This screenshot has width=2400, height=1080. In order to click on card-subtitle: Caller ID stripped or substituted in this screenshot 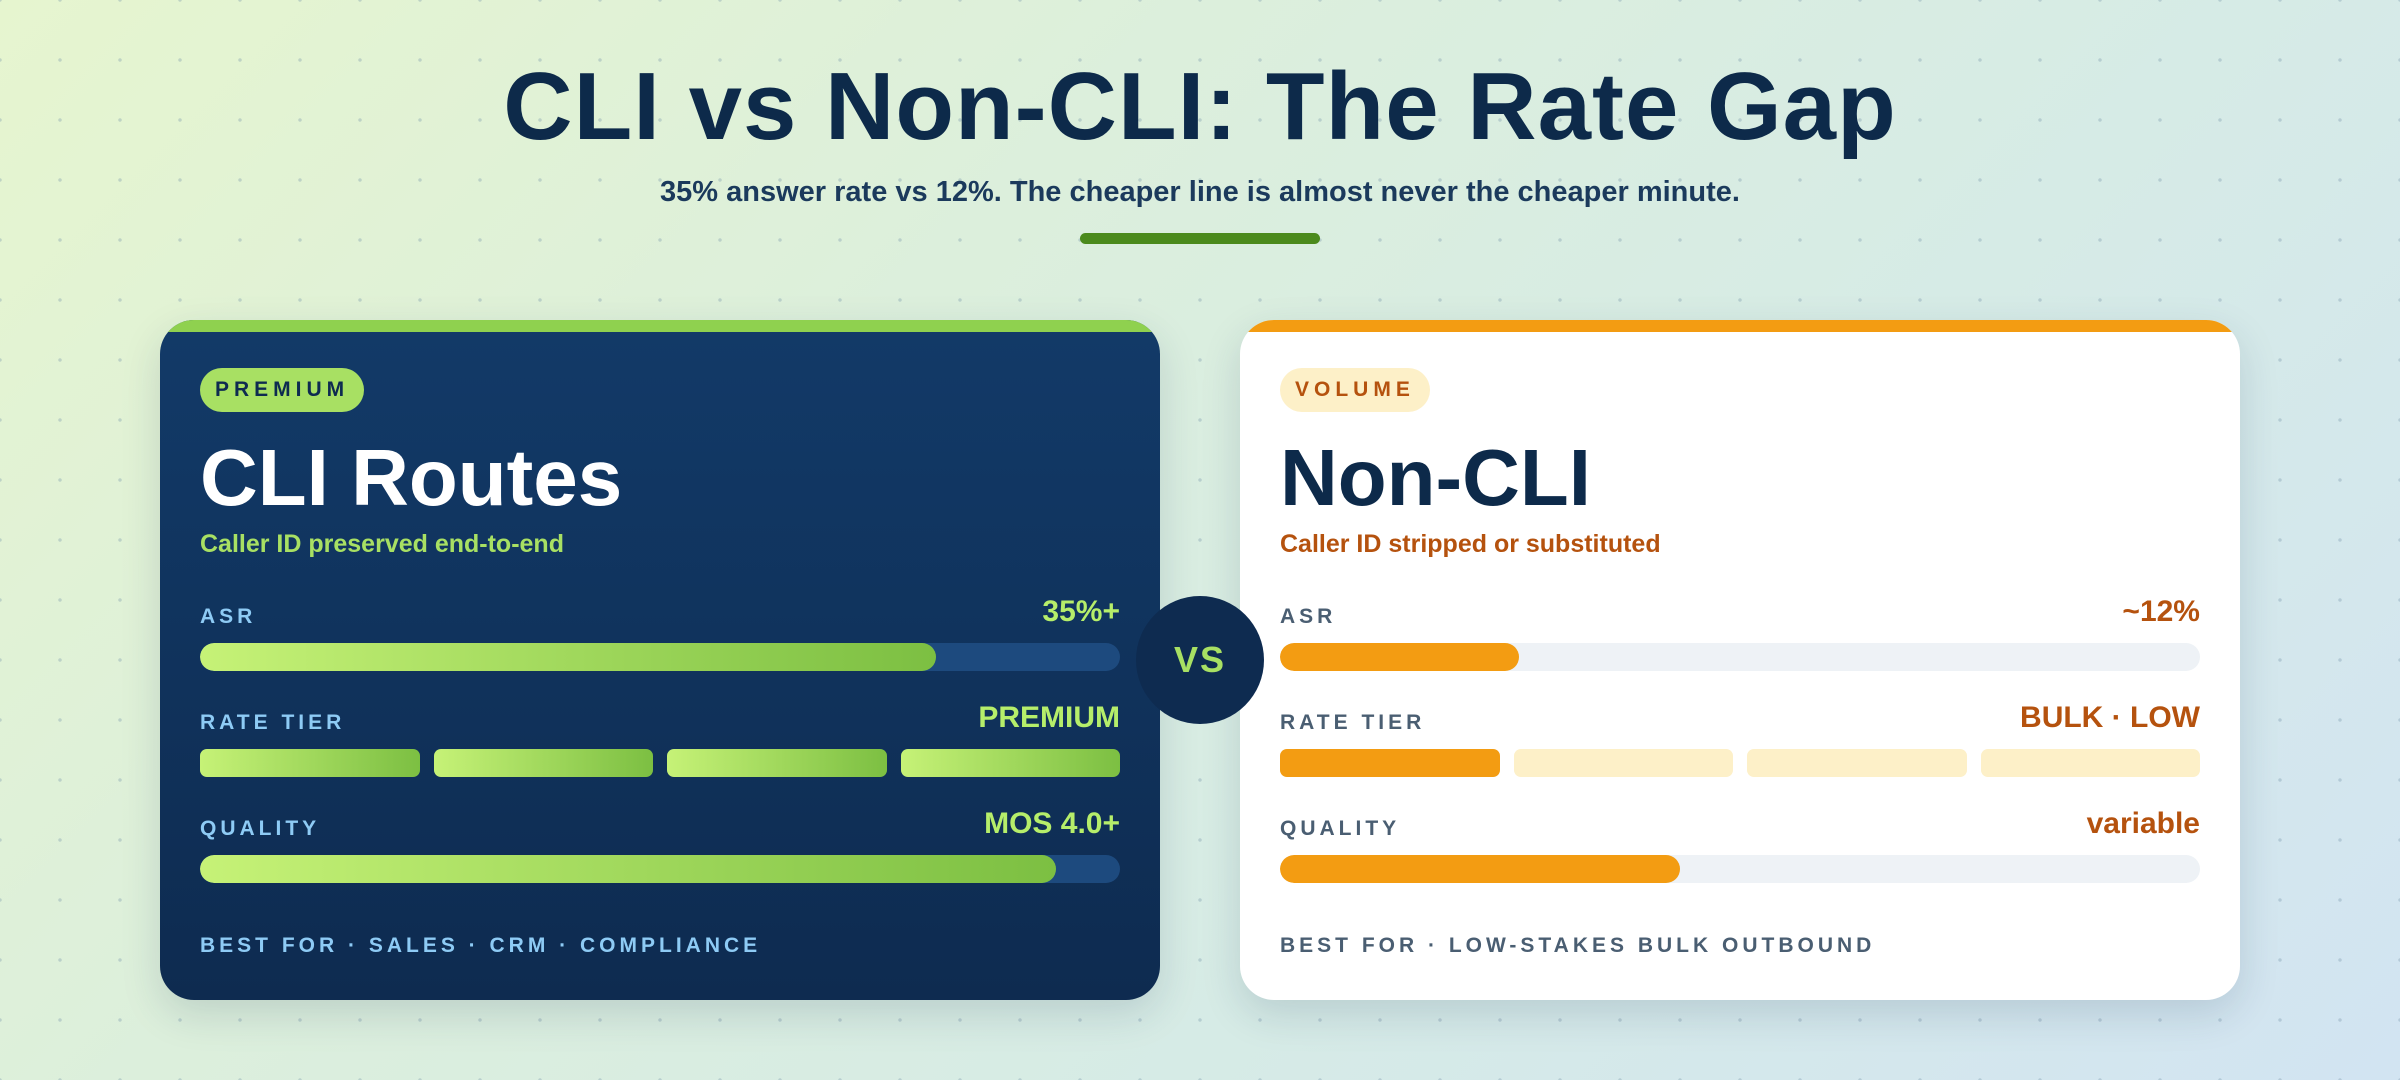, I will do `click(1470, 544)`.